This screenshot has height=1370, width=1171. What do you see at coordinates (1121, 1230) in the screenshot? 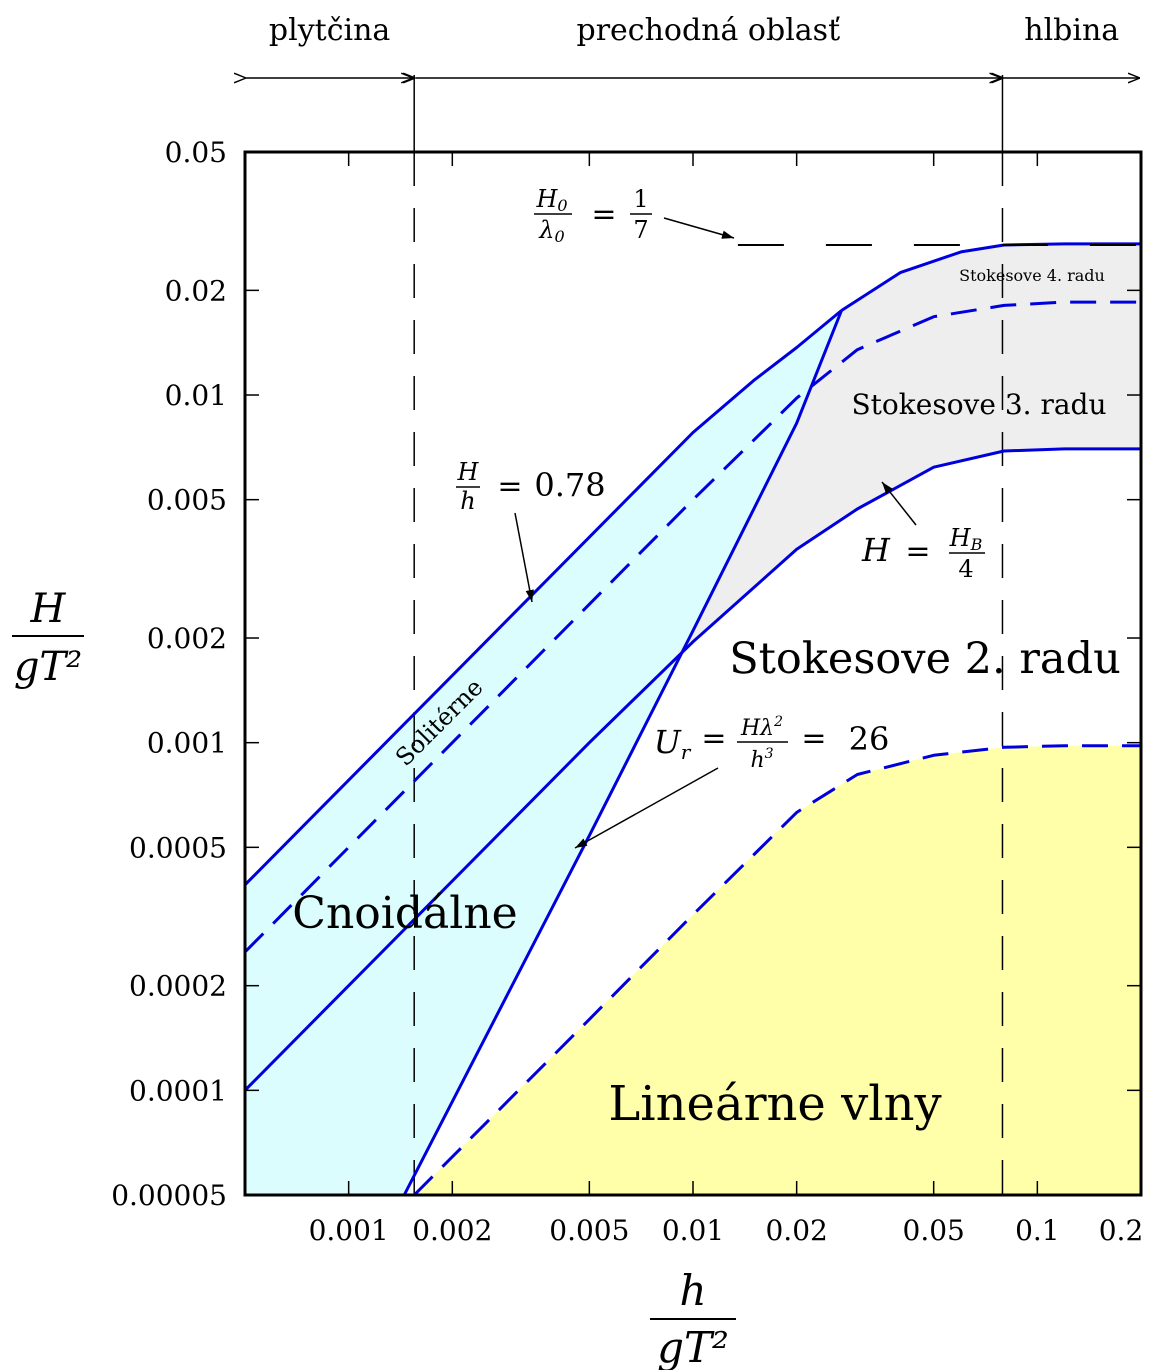
I see `x-tick-label-7: 0.2` at bounding box center [1121, 1230].